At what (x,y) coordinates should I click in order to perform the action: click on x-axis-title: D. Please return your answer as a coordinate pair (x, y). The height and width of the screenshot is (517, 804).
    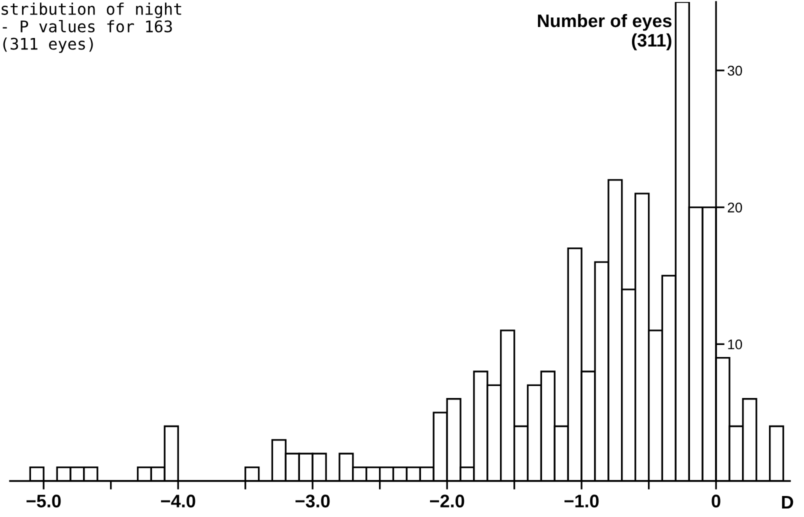
    Looking at the image, I should click on (788, 502).